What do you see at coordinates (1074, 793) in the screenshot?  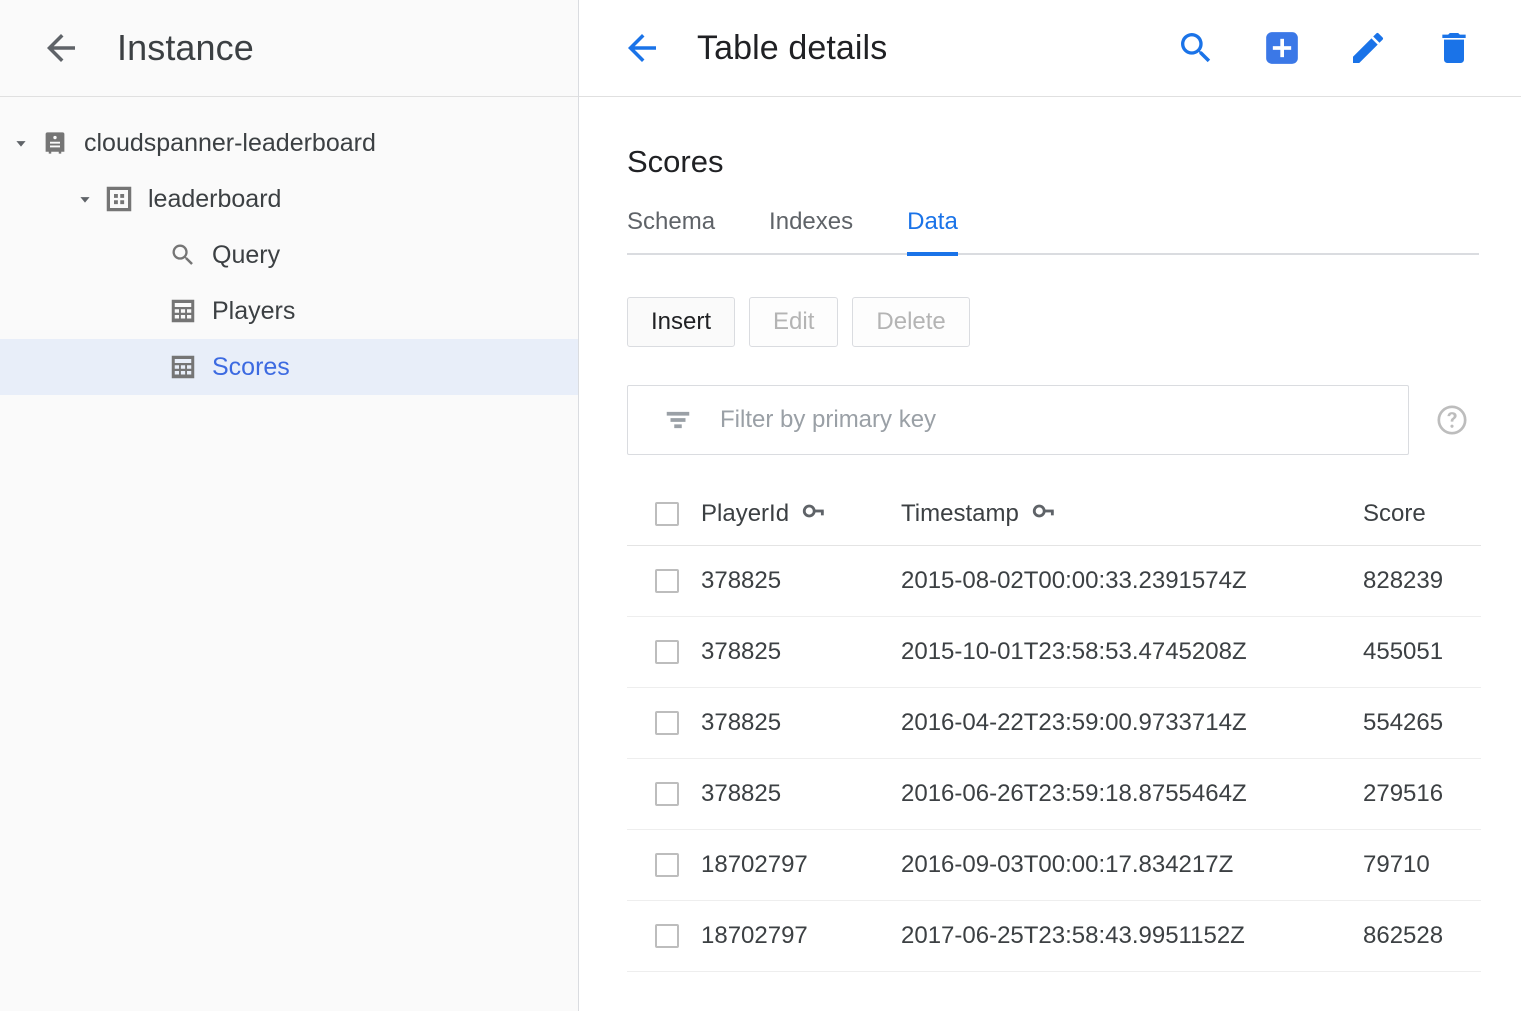 I see `cell-timestamp: 2016-06-26T23:59:18.8755464Z` at bounding box center [1074, 793].